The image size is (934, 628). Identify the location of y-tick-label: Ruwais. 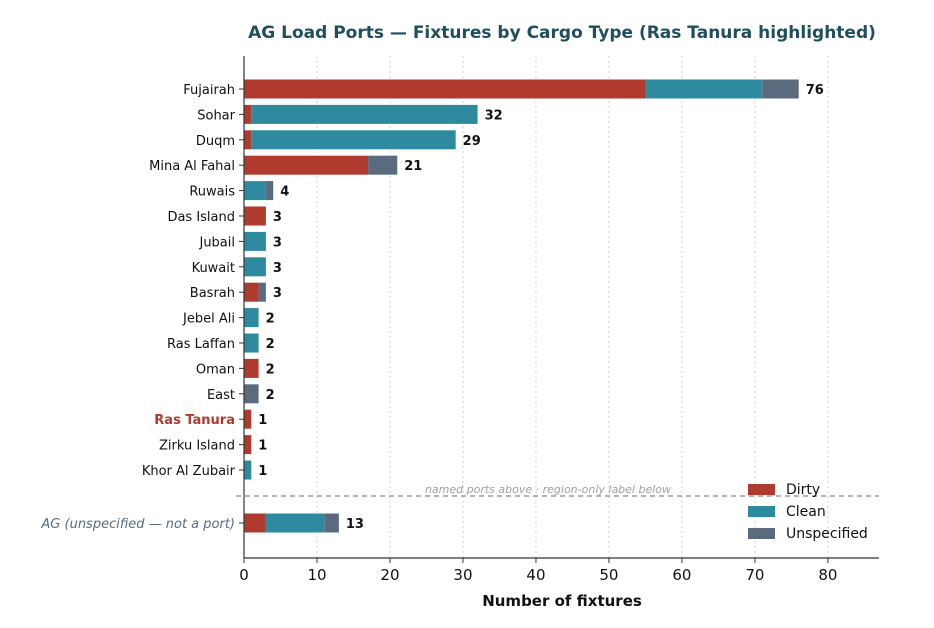
(212, 192).